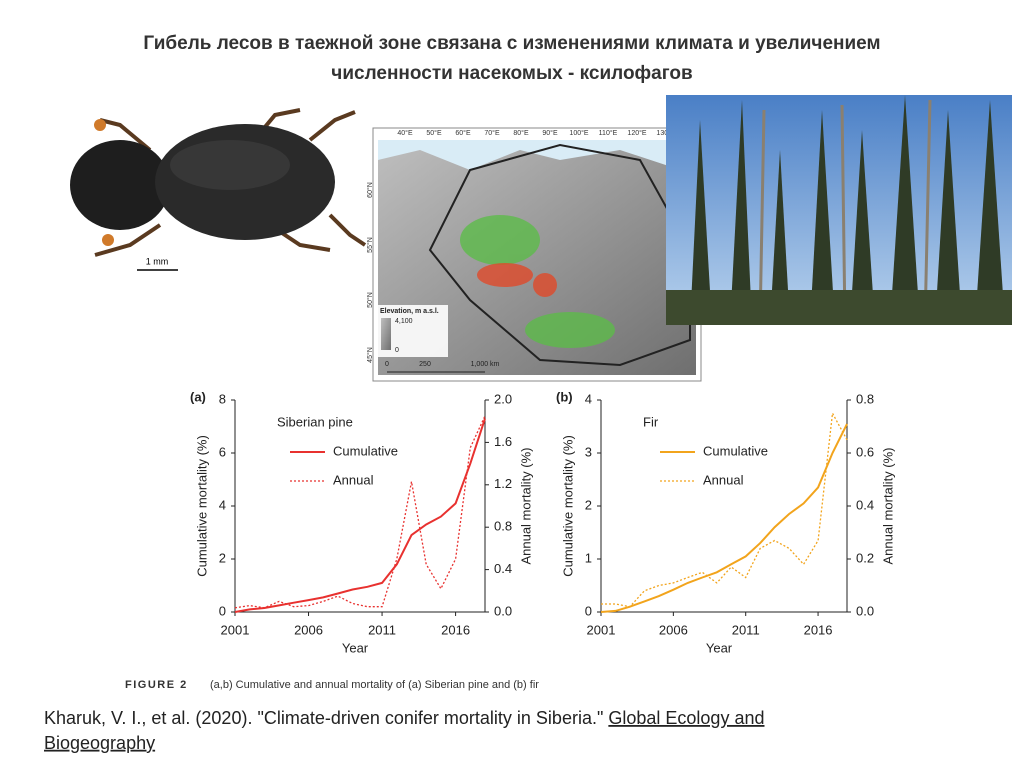 The image size is (1024, 767). I want to click on map-longitude: 80°E, so click(521, 133).